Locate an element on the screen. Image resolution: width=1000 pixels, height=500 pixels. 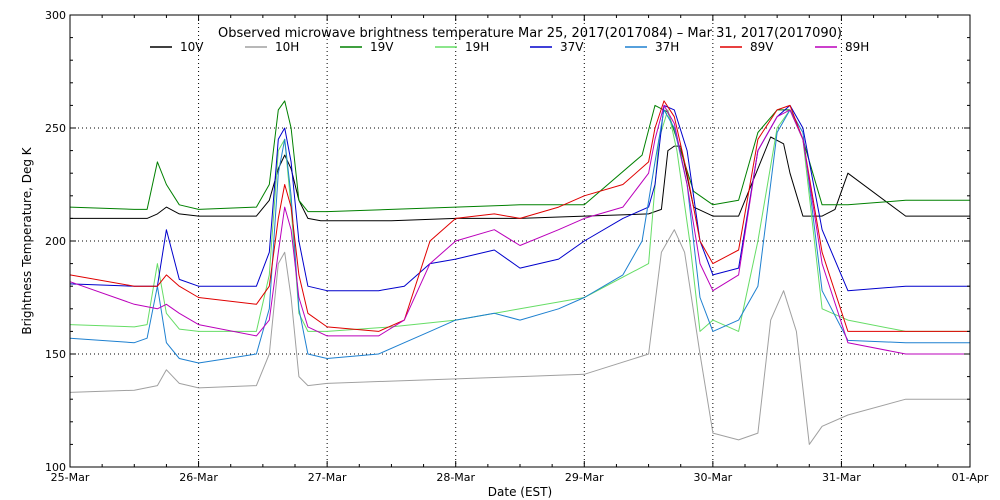
x-tick-label: 30-Mar is located at coordinates (712, 477).